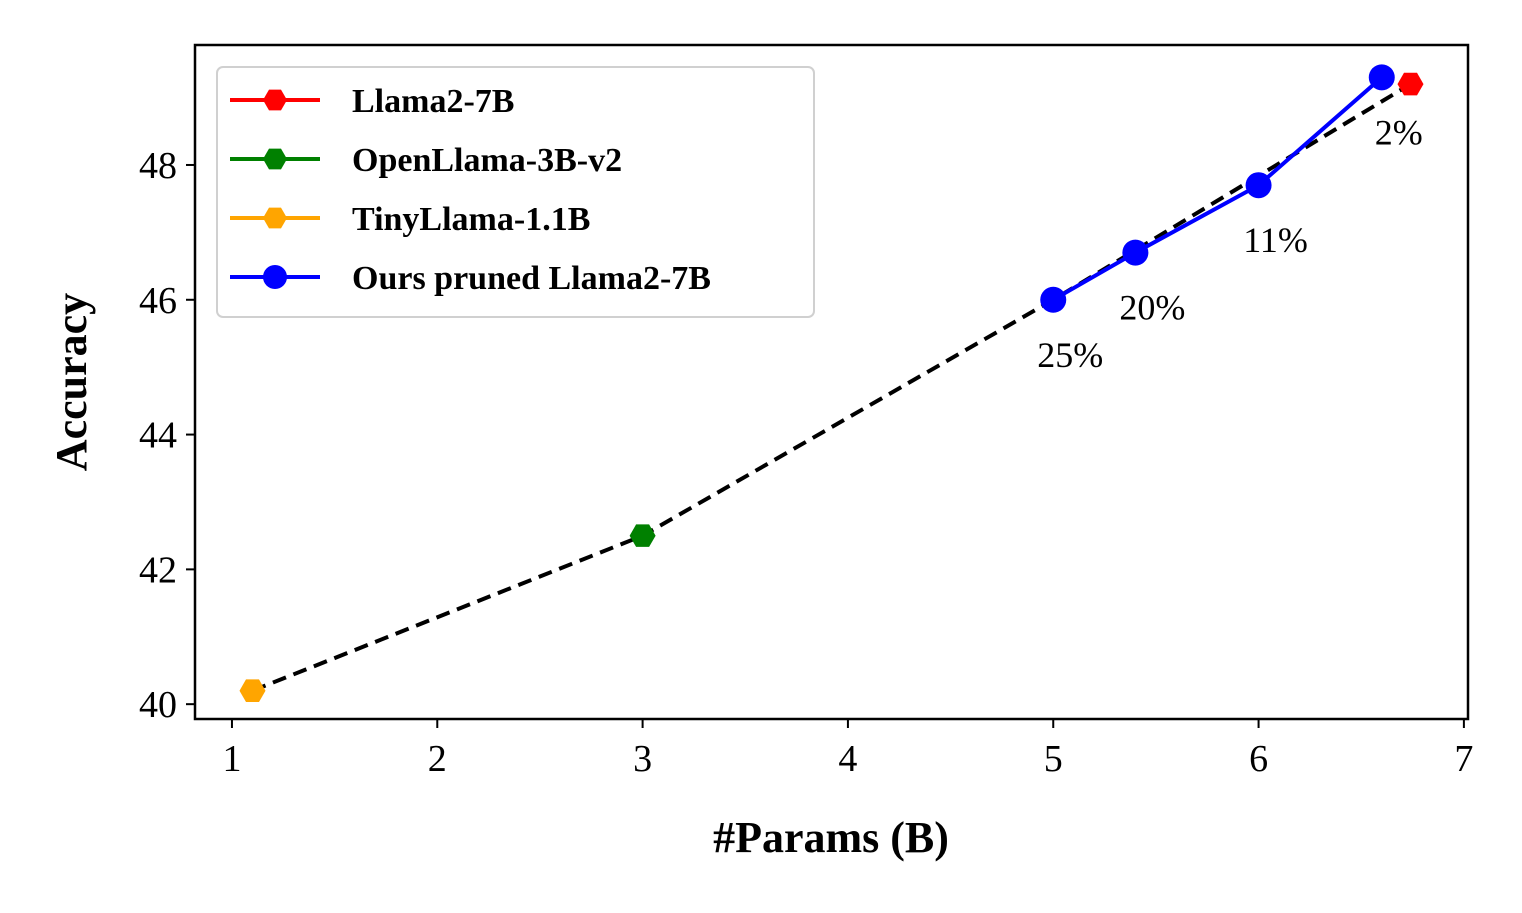 Image resolution: width=1522 pixels, height=913 pixels. What do you see at coordinates (471, 219) in the screenshot?
I see `legend-label: TinyLlama-1.1B` at bounding box center [471, 219].